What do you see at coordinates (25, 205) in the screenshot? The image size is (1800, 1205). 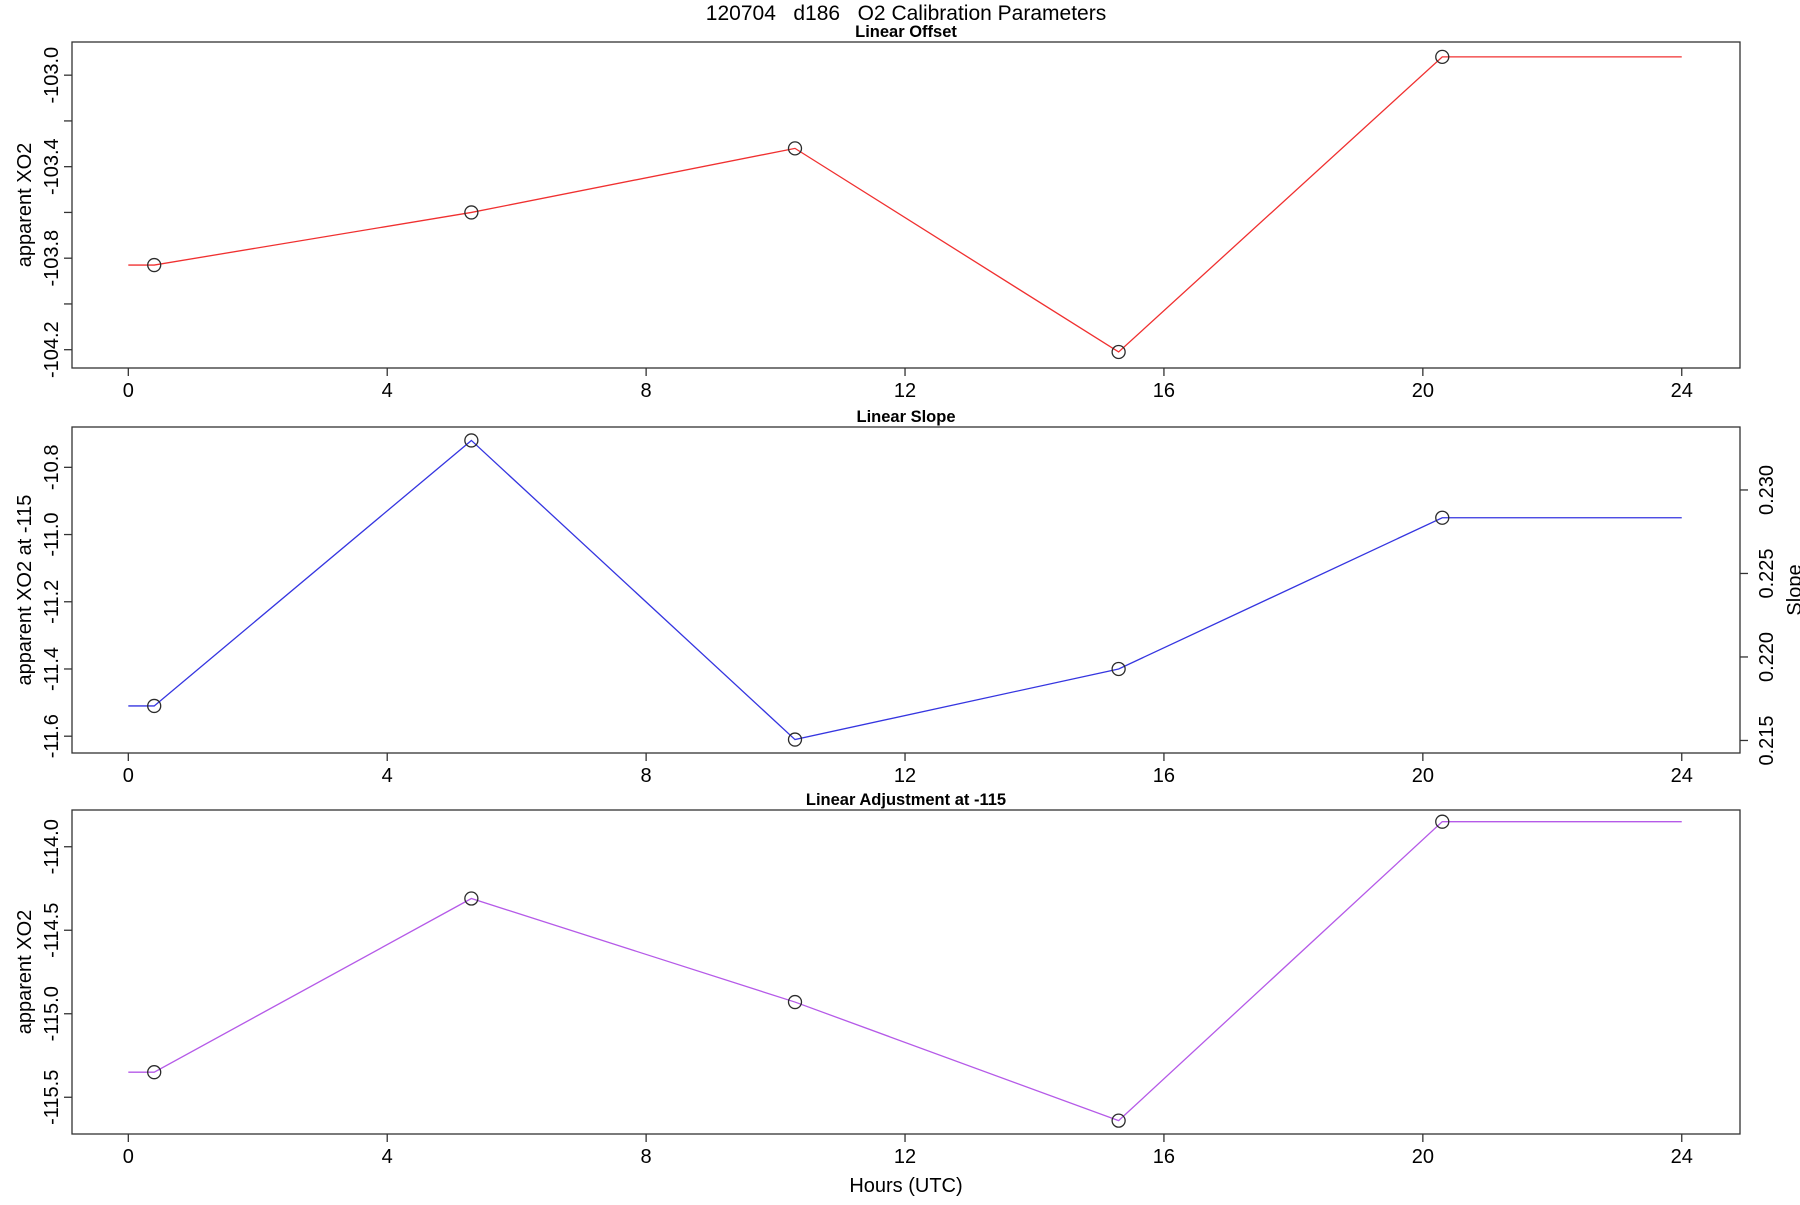 I see `y-axis-label-offset: apparent XO2` at bounding box center [25, 205].